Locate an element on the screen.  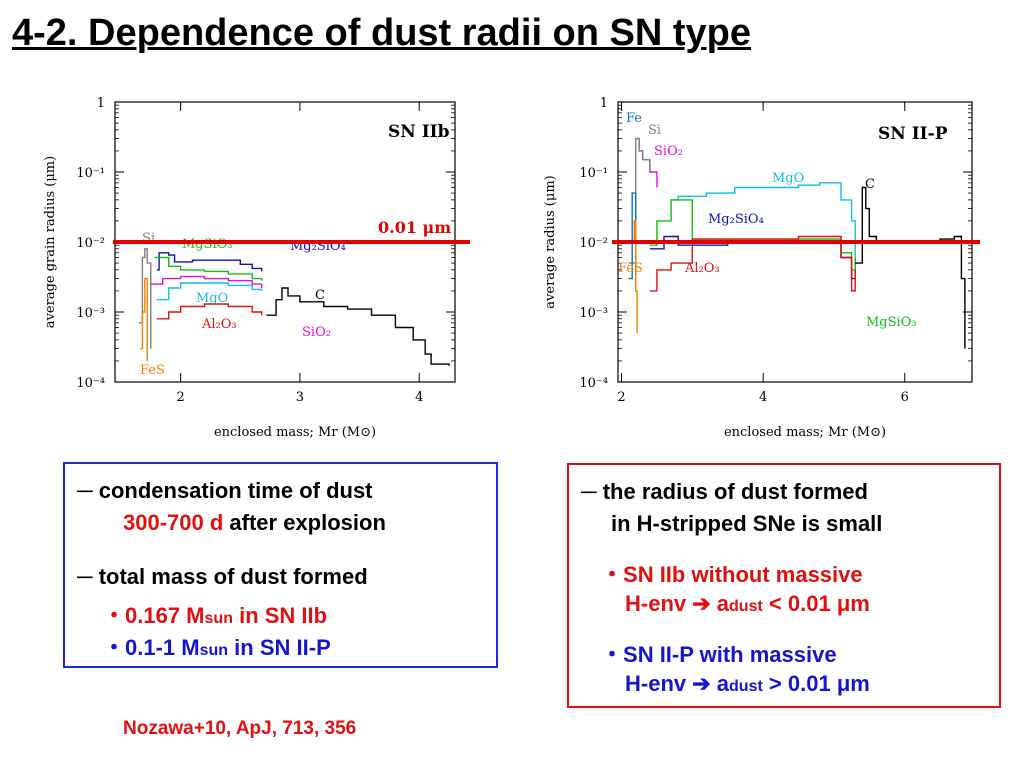
text-total-mass: total mass of dust formed is located at coordinates (233, 576).